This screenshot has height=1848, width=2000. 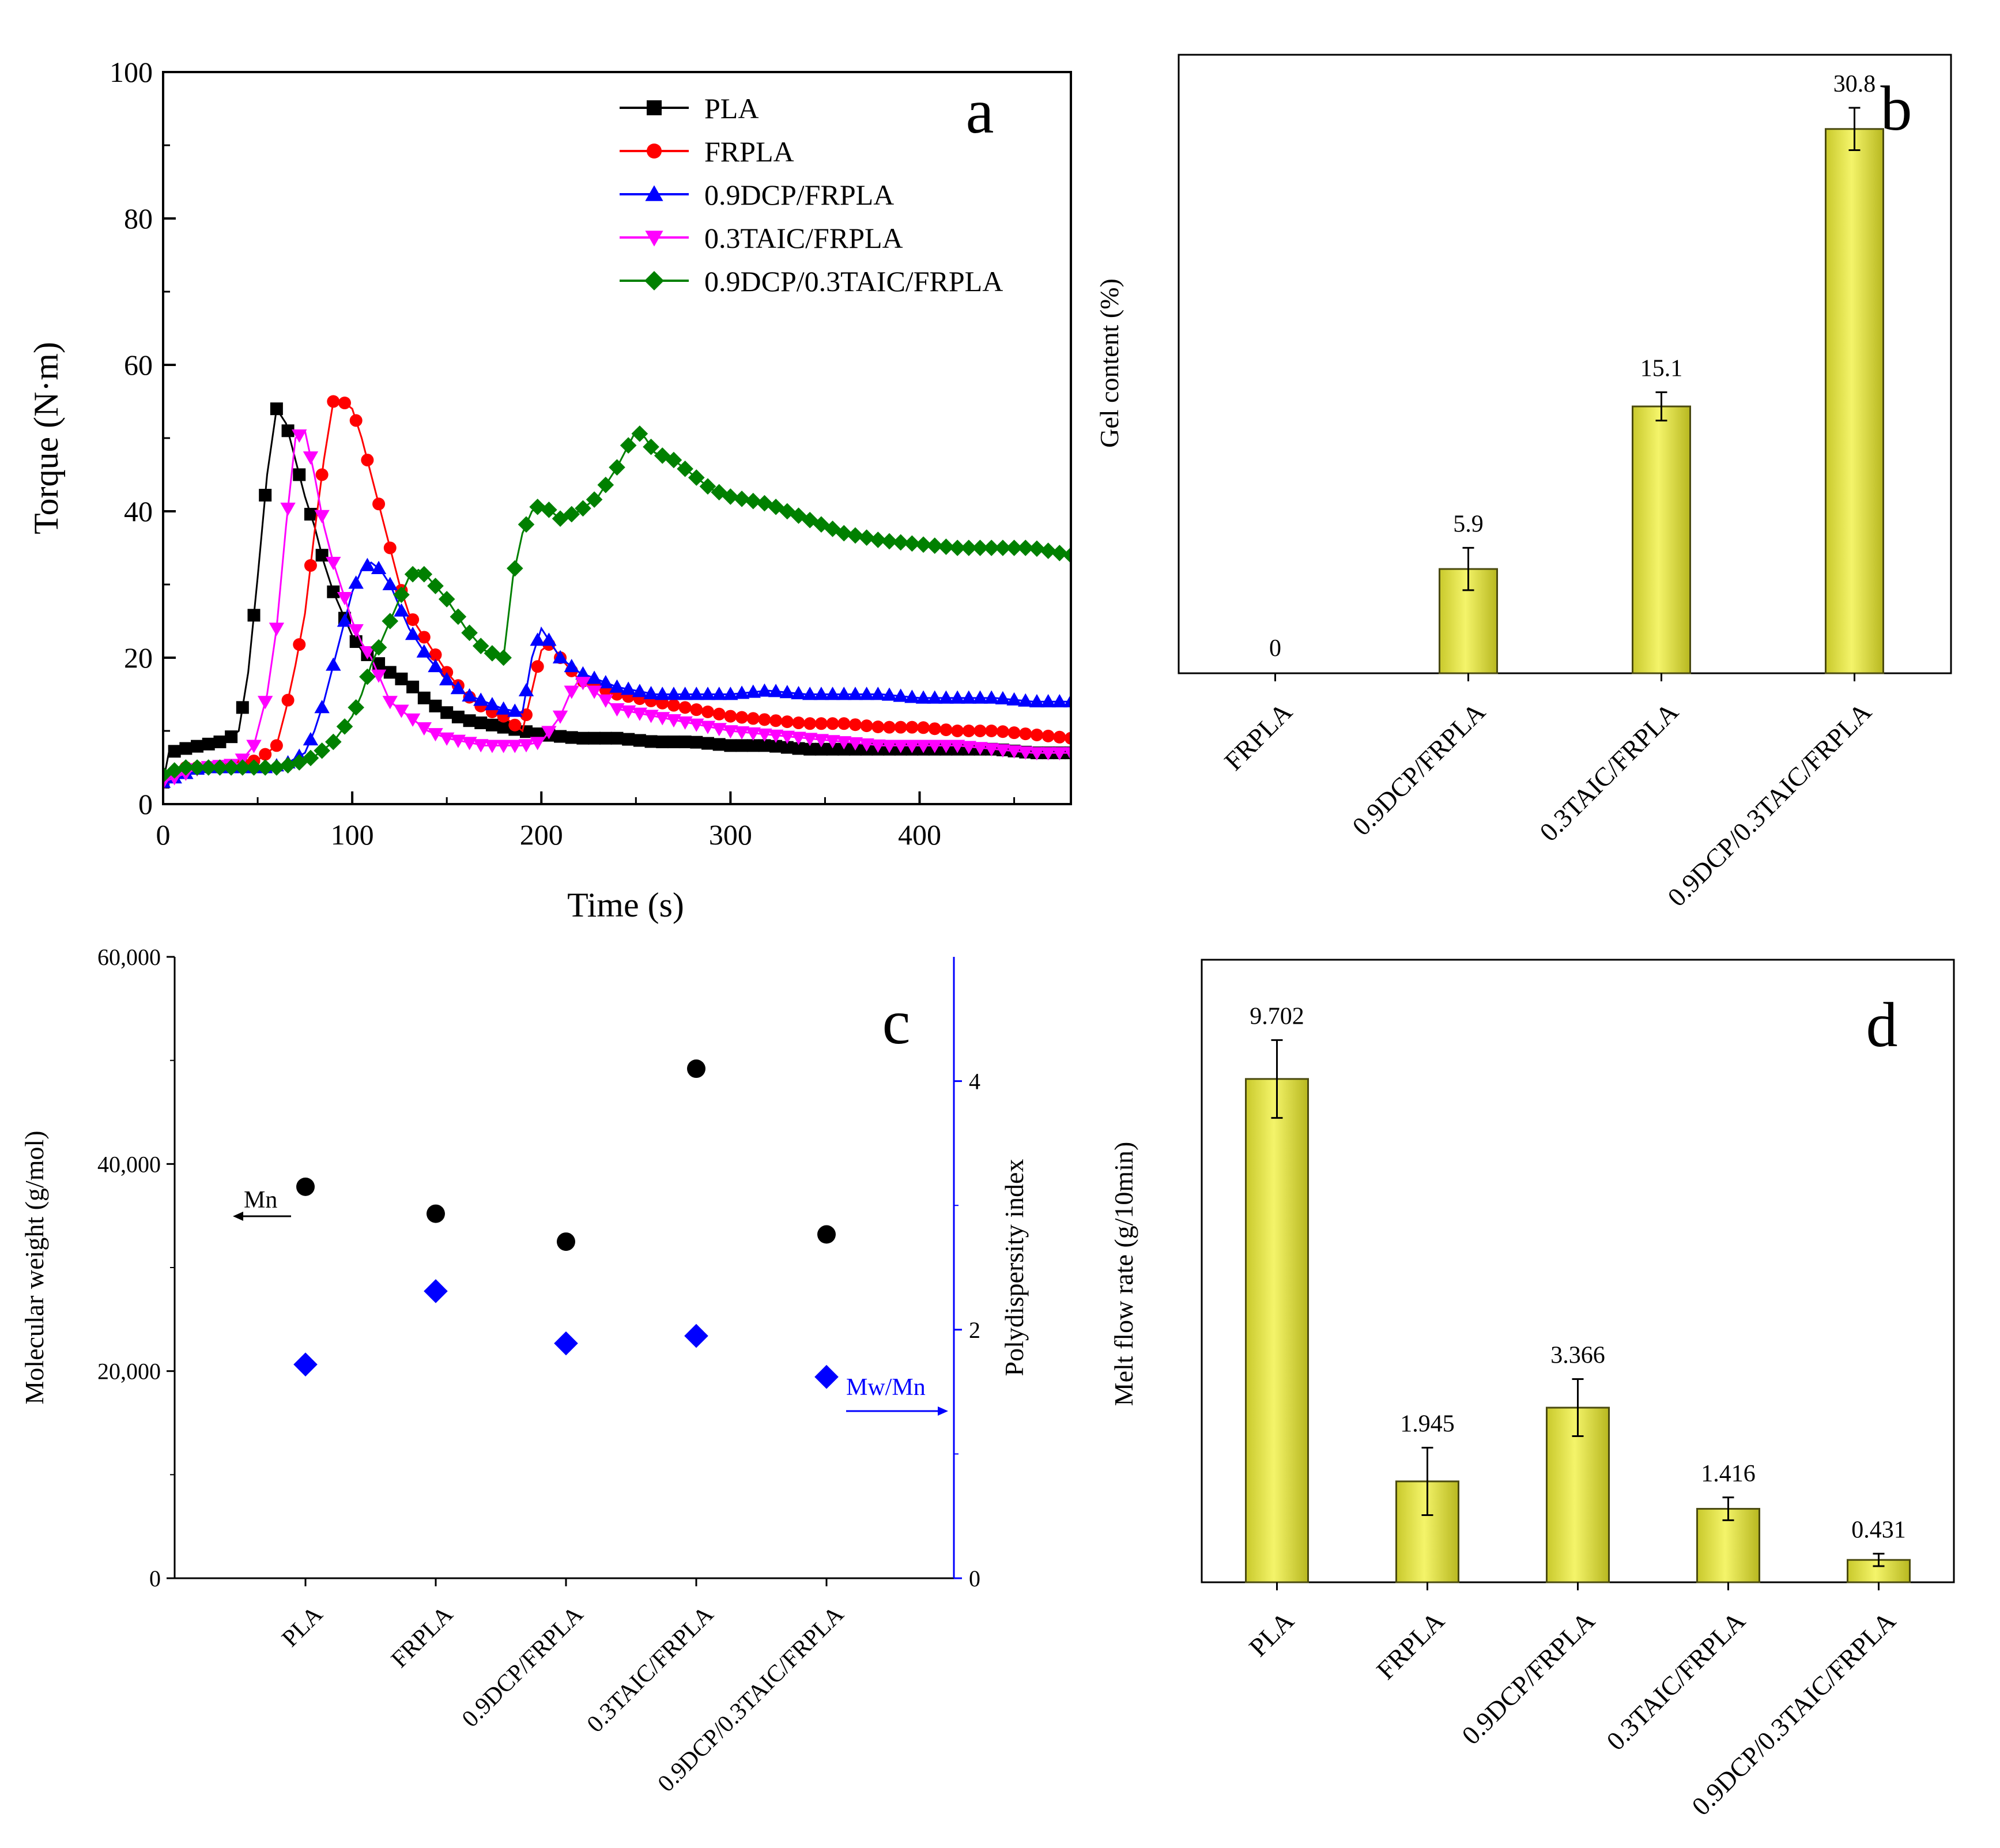 What do you see at coordinates (799, 195) in the screenshot?
I see `legend-label-0-9dcp-frpla: 0.9DCP/FRPLA` at bounding box center [799, 195].